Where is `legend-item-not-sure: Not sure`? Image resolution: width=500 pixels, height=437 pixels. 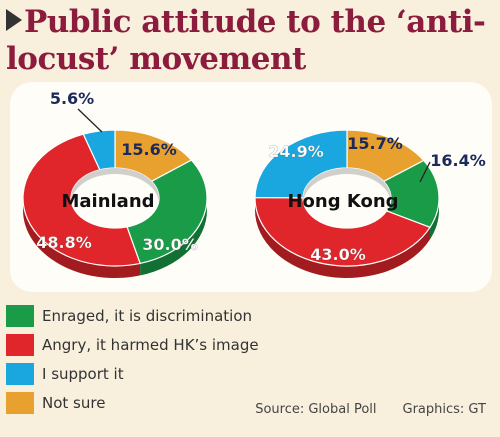 legend-item-not-sure: Not sure is located at coordinates (132, 402).